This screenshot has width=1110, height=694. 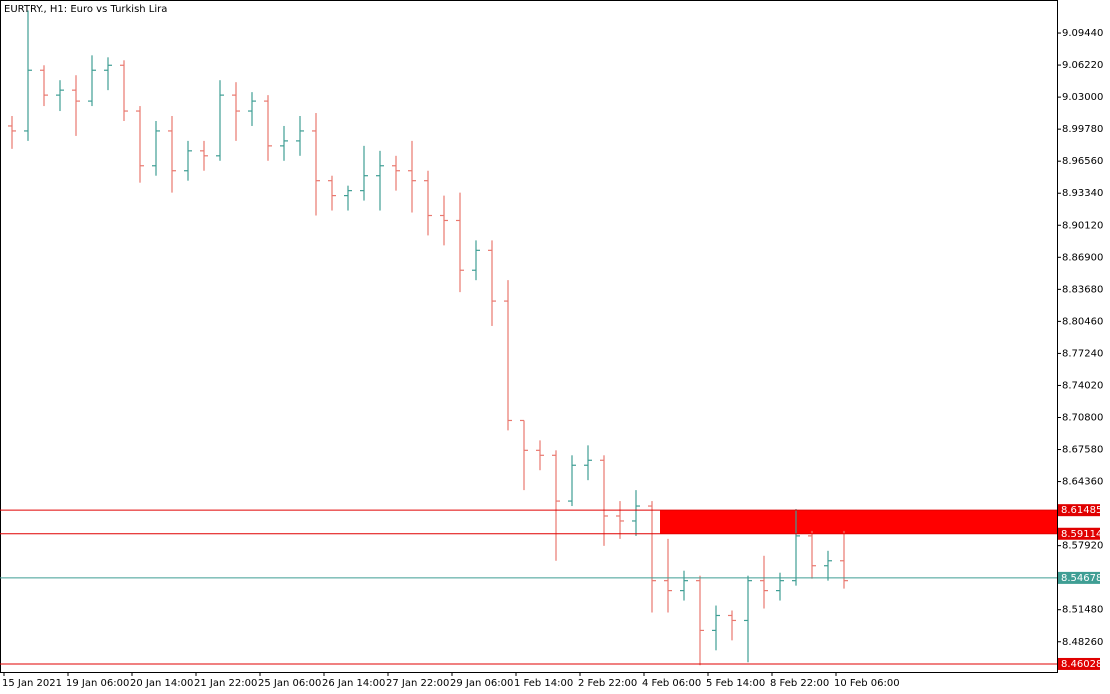 What do you see at coordinates (671, 683) in the screenshot?
I see `x-tick-label: 4 Feb 06:00` at bounding box center [671, 683].